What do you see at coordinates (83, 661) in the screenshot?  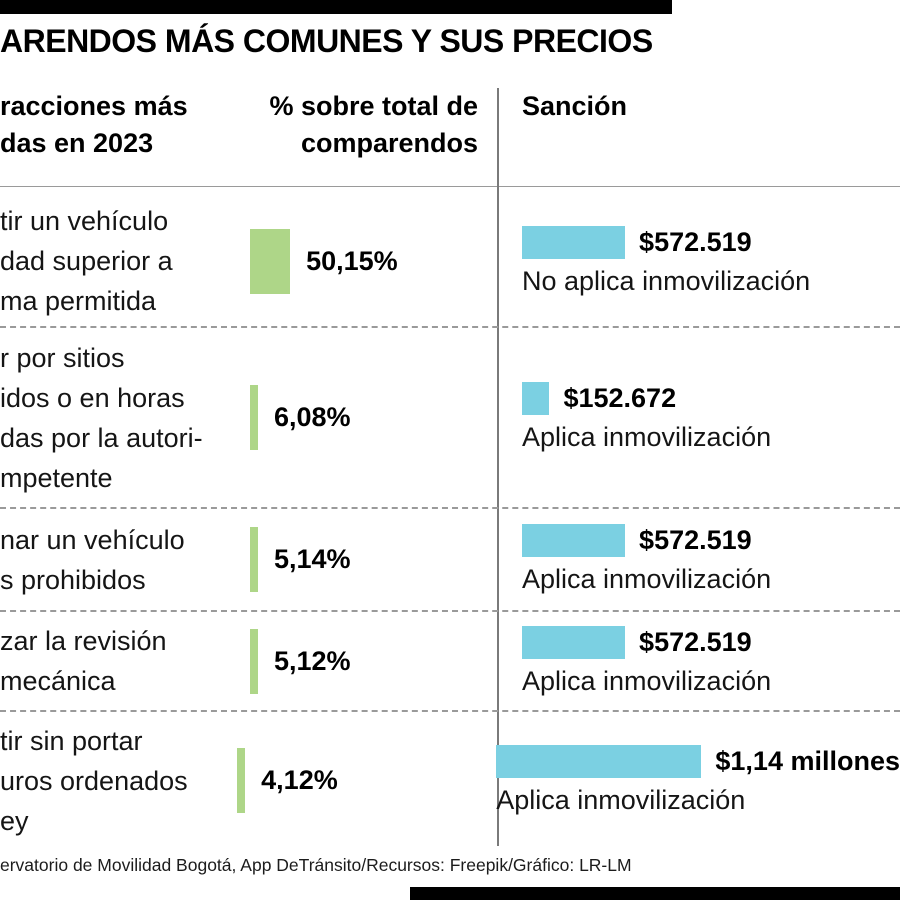 I see `infraction-label: zar la revisión mecánica` at bounding box center [83, 661].